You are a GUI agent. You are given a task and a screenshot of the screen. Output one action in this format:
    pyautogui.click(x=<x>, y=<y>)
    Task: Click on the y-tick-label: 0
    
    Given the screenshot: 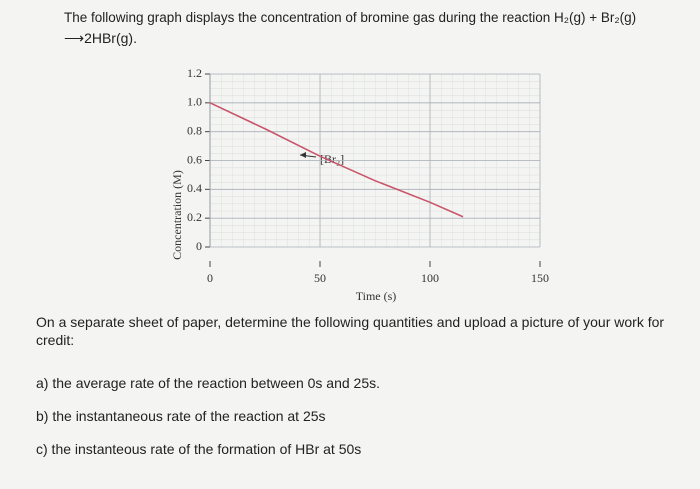 What is the action you would take?
    pyautogui.click(x=199, y=246)
    